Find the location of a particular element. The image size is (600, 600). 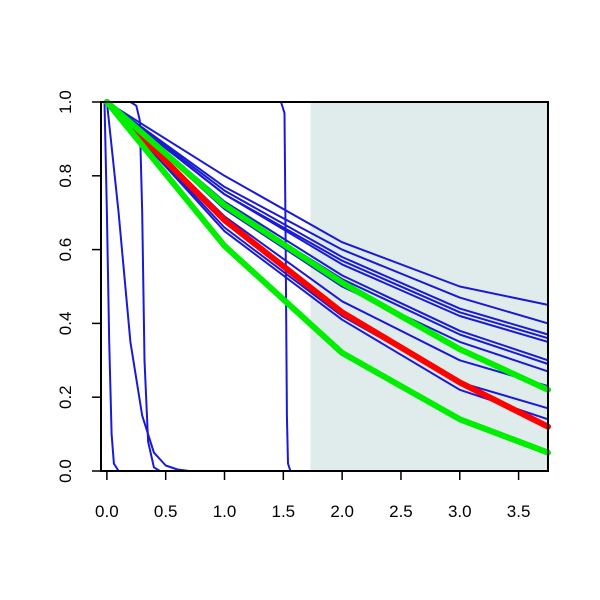

y-tick-label: 0.4 is located at coordinates (65, 324).